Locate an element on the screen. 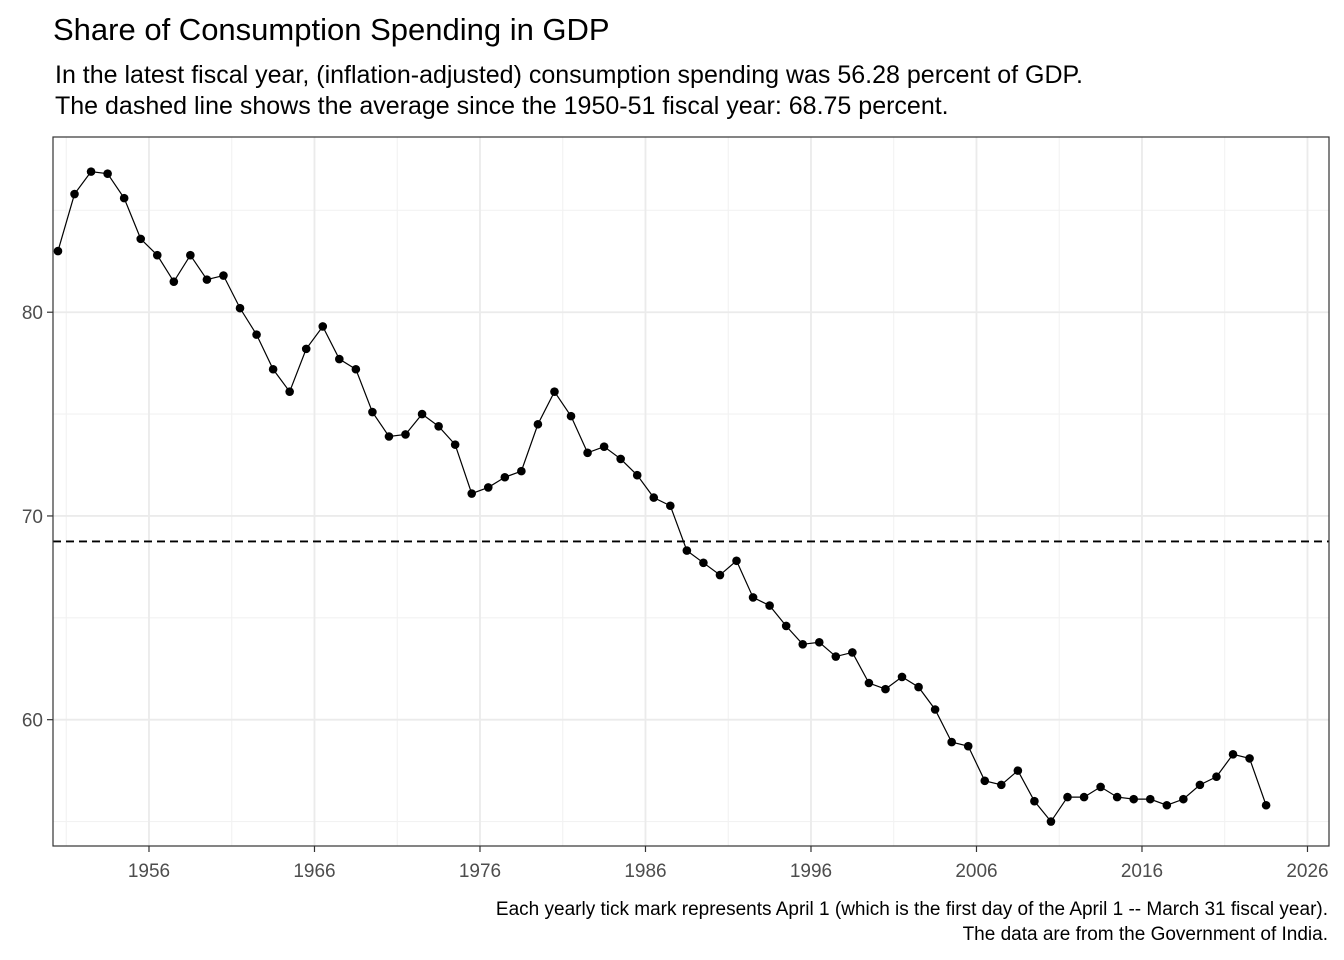  x-tick-label: 2016 is located at coordinates (1142, 871).